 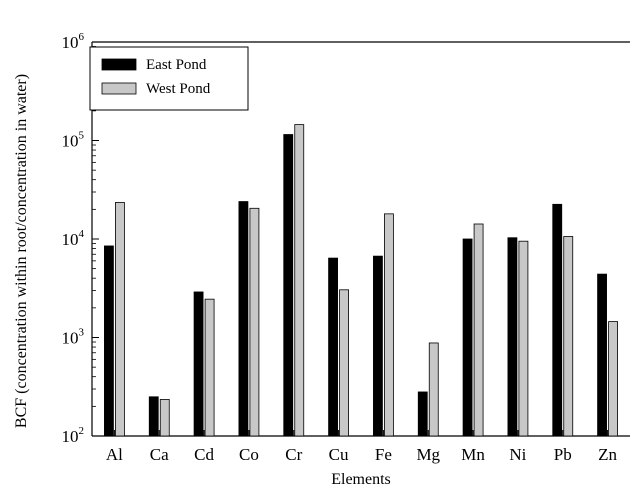 What do you see at coordinates (73, 337) in the screenshot?
I see `y-tick-label: 10³` at bounding box center [73, 337].